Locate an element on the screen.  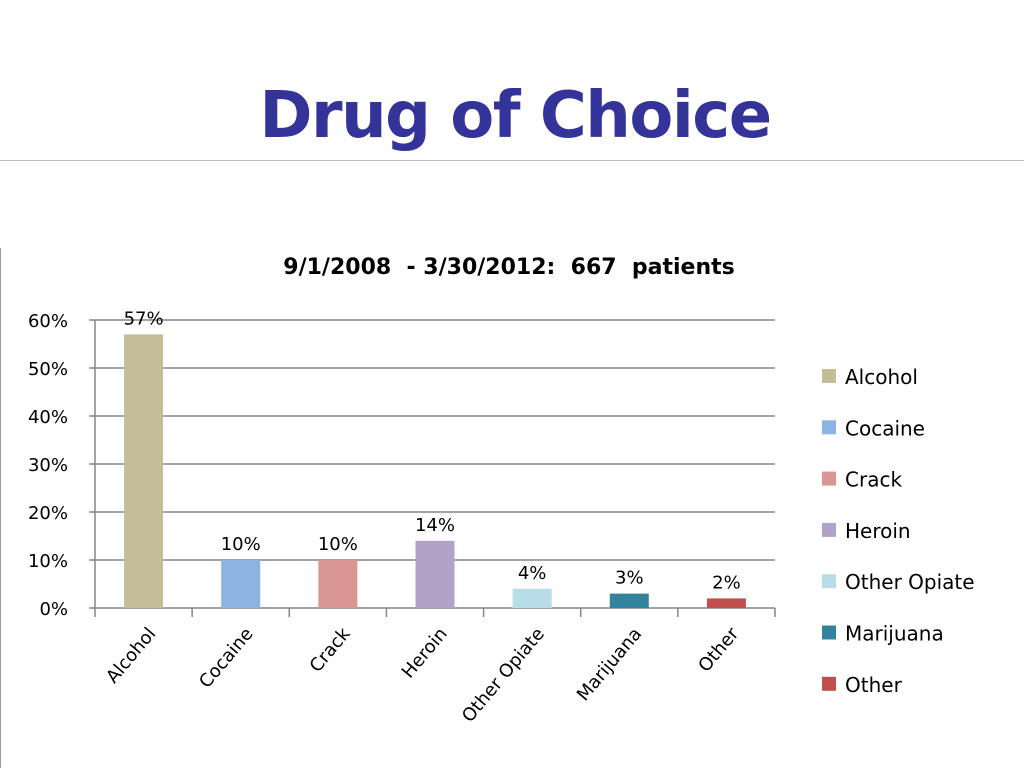
legend-label: Alcohol is located at coordinates (881, 377).